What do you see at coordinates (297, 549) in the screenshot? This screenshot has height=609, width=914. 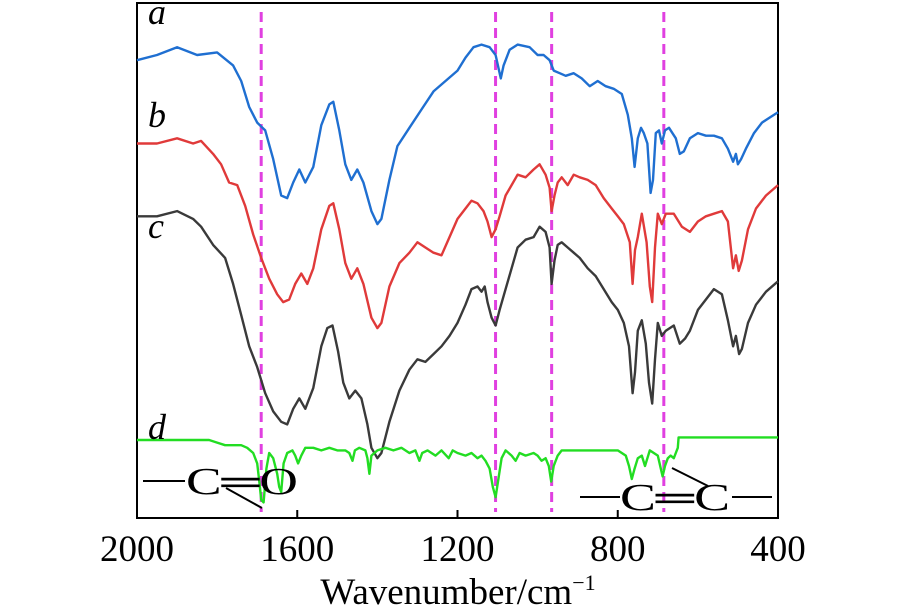 I see `x-tick-label-1600: 1600` at bounding box center [297, 549].